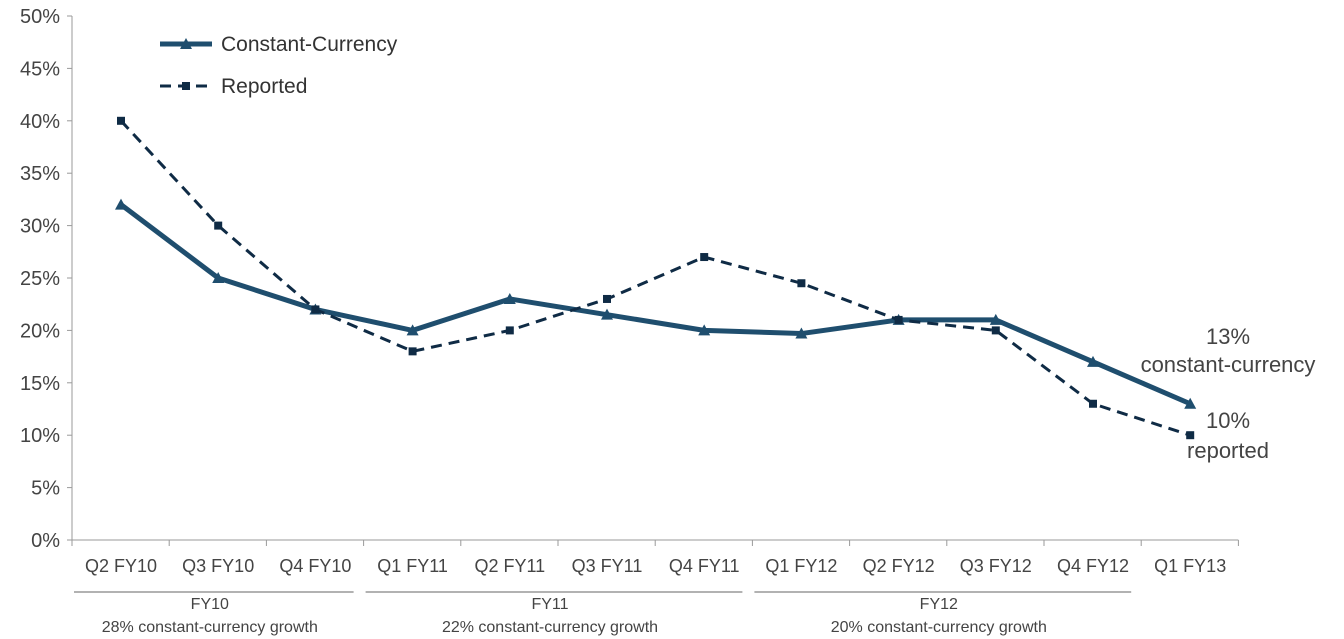 The image size is (1344, 639). Describe the element at coordinates (40, 279) in the screenshot. I see `y-tick-label: 25%` at that location.